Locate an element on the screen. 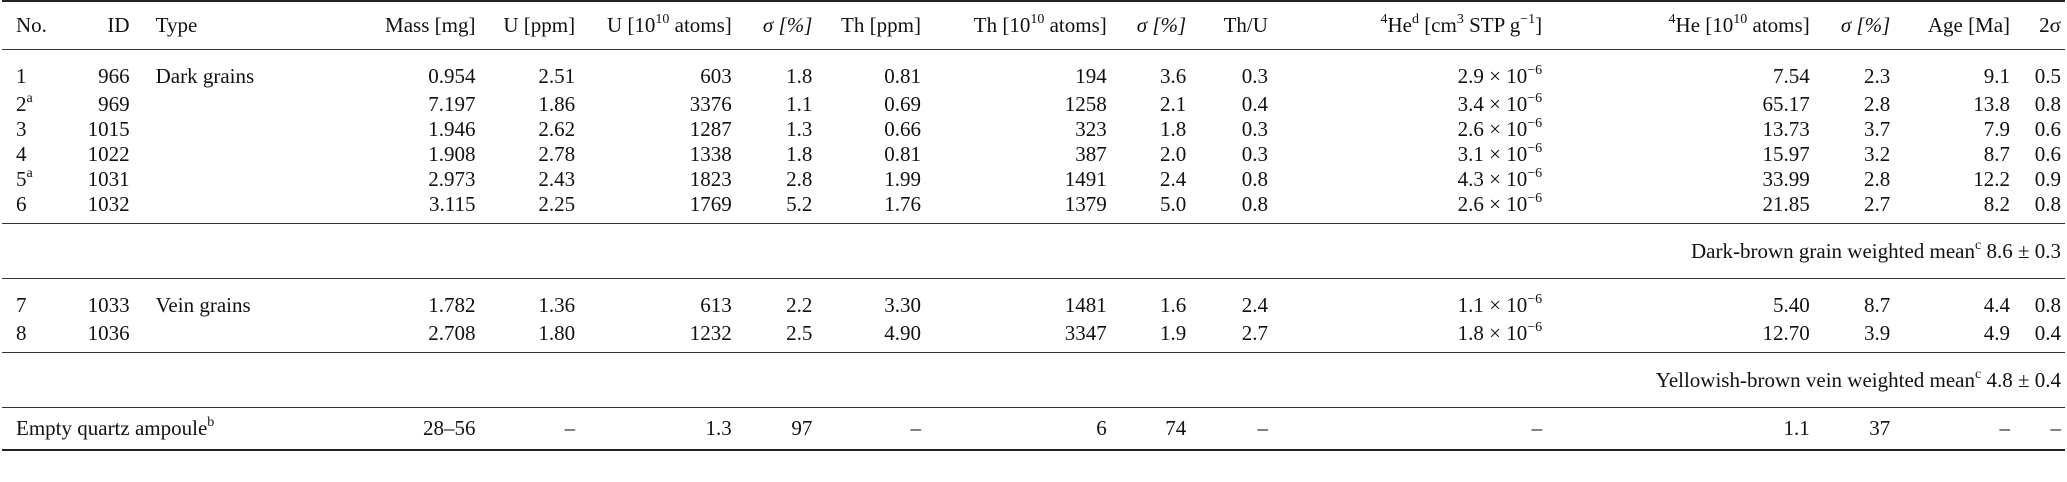 The image size is (2067, 482). cell-u-ppm: 2.51 is located at coordinates (525, 70).